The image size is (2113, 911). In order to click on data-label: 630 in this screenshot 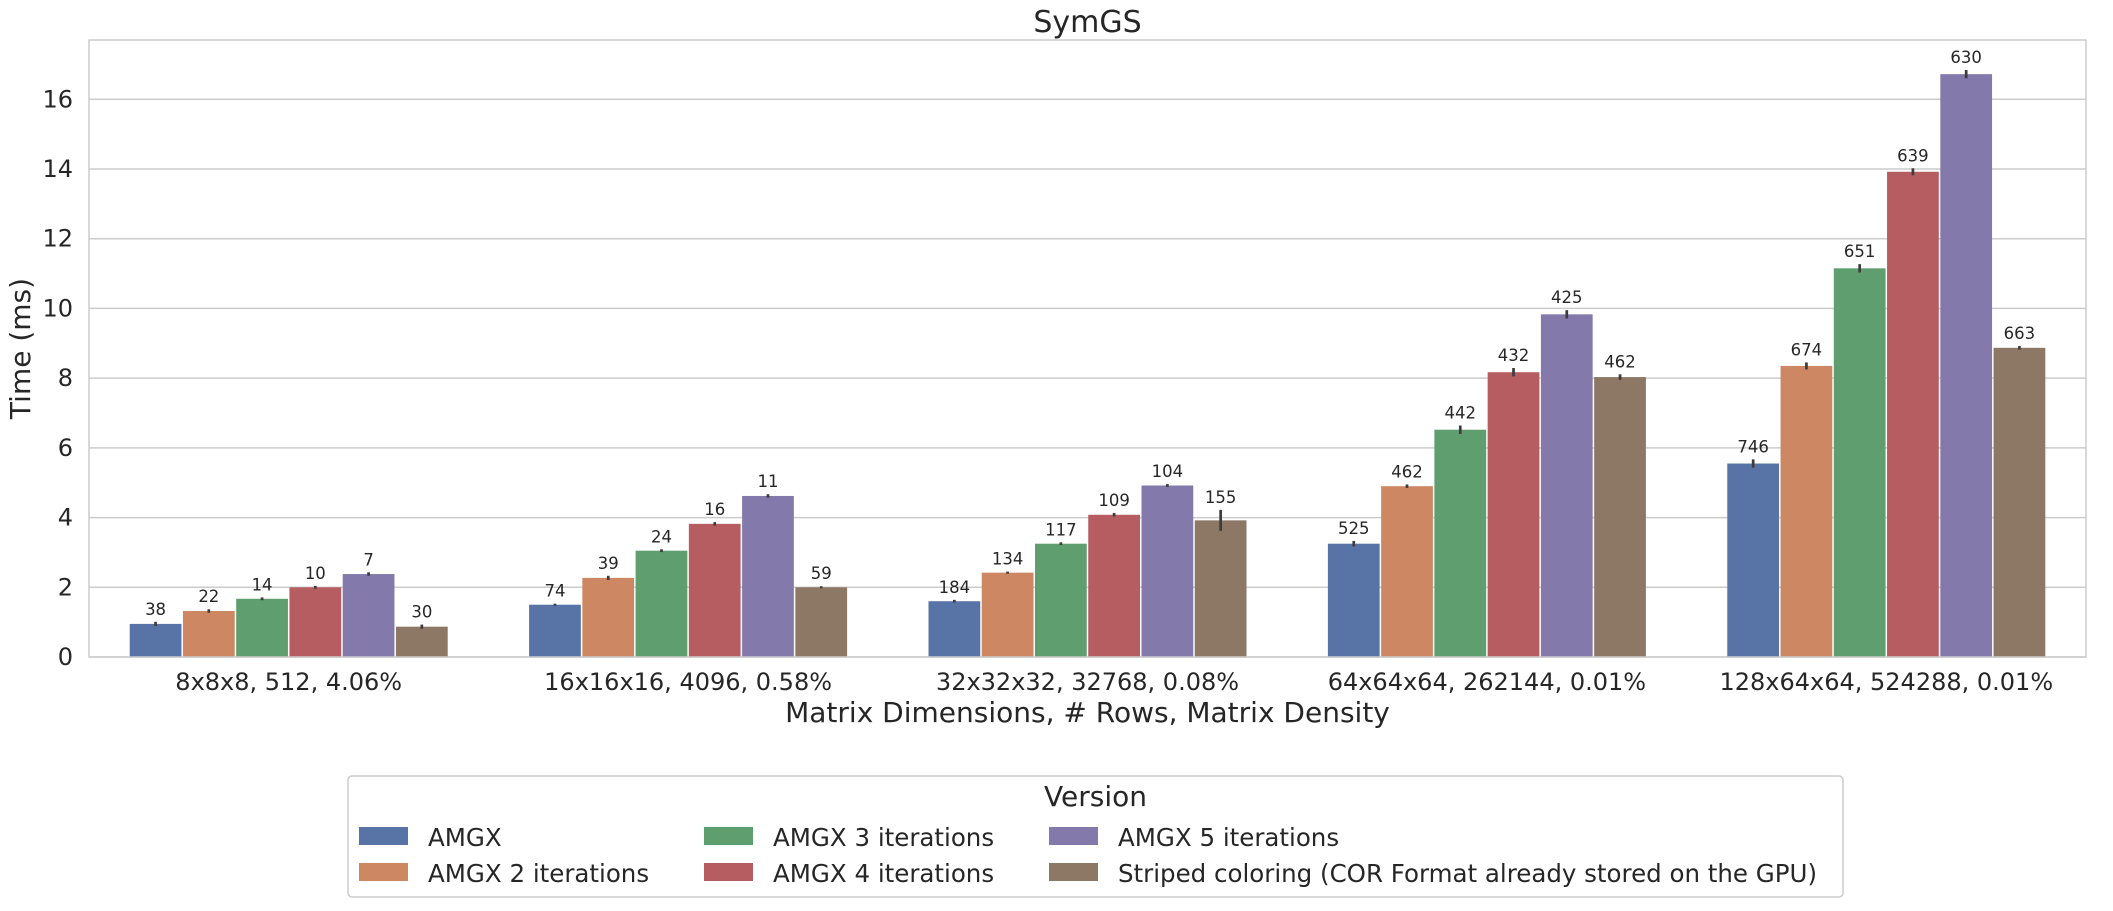, I will do `click(1966, 57)`.